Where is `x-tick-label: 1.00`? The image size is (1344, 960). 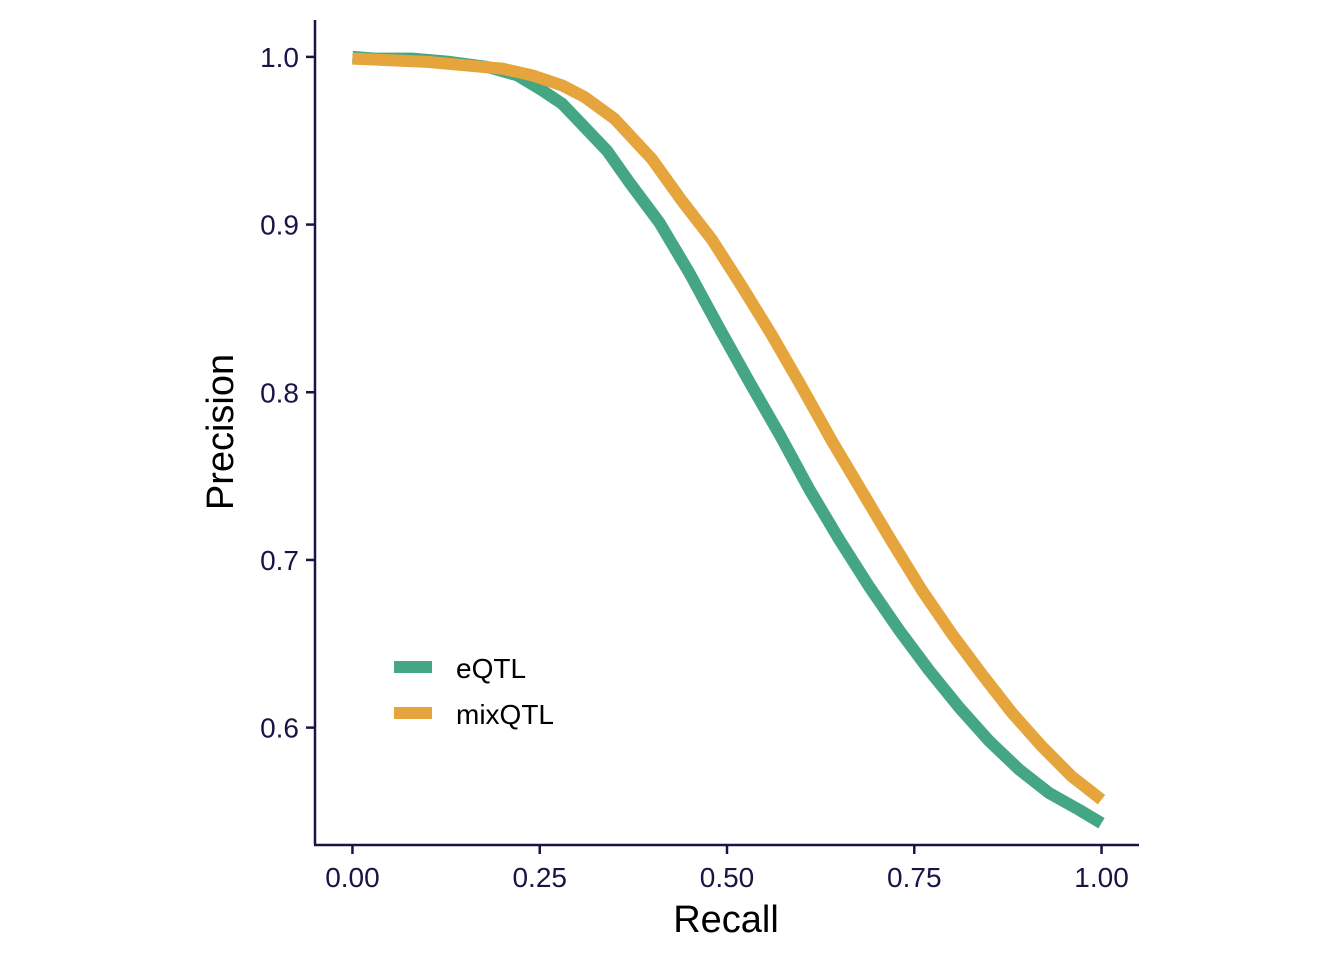
x-tick-label: 1.00 is located at coordinates (1101, 877).